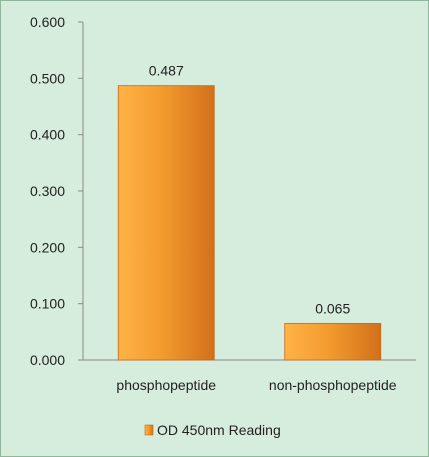 Image resolution: width=429 pixels, height=457 pixels. I want to click on data-label: 0.487, so click(166, 71).